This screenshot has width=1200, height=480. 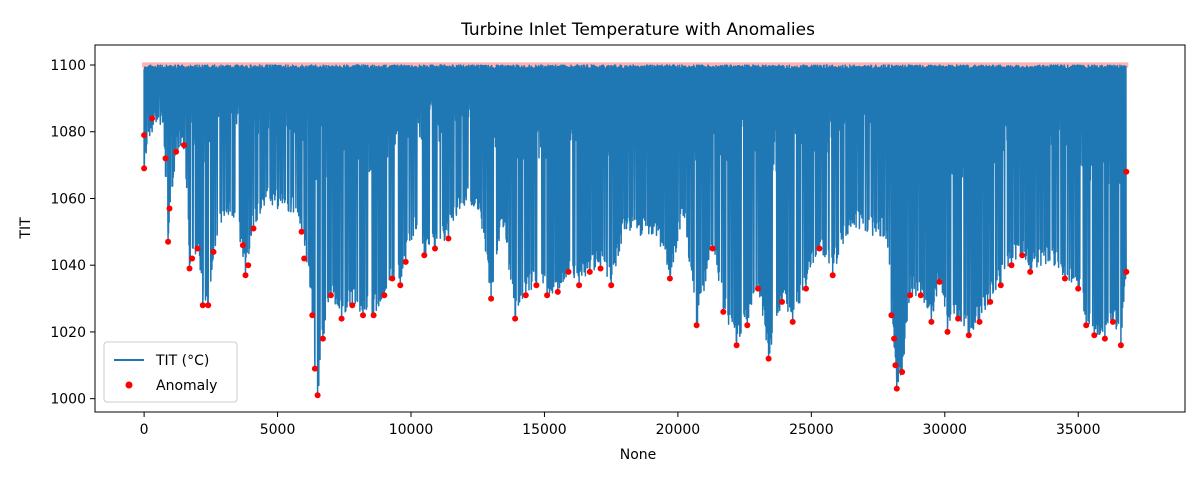 What do you see at coordinates (129, 385) in the screenshot?
I see `legend-anomaly-swatch` at bounding box center [129, 385].